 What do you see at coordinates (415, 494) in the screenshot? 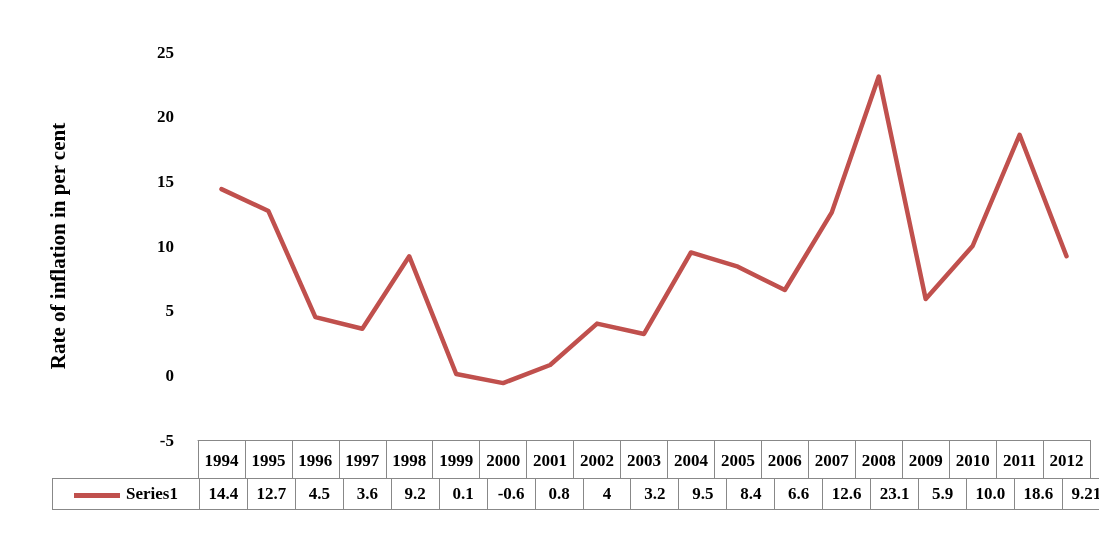
I see `data-label: 9.2` at bounding box center [415, 494].